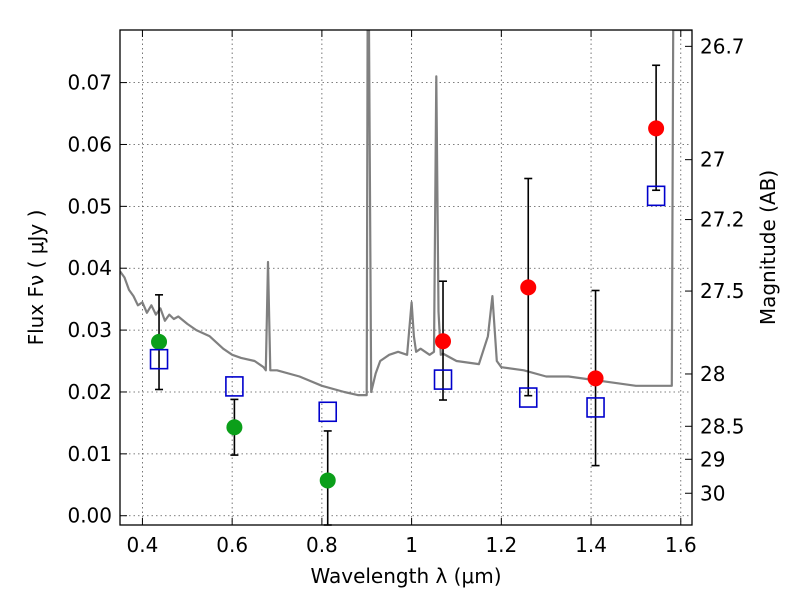 The image size is (800, 600). Describe the element at coordinates (232, 545) in the screenshot. I see `x-tick-label: 0.6` at that location.